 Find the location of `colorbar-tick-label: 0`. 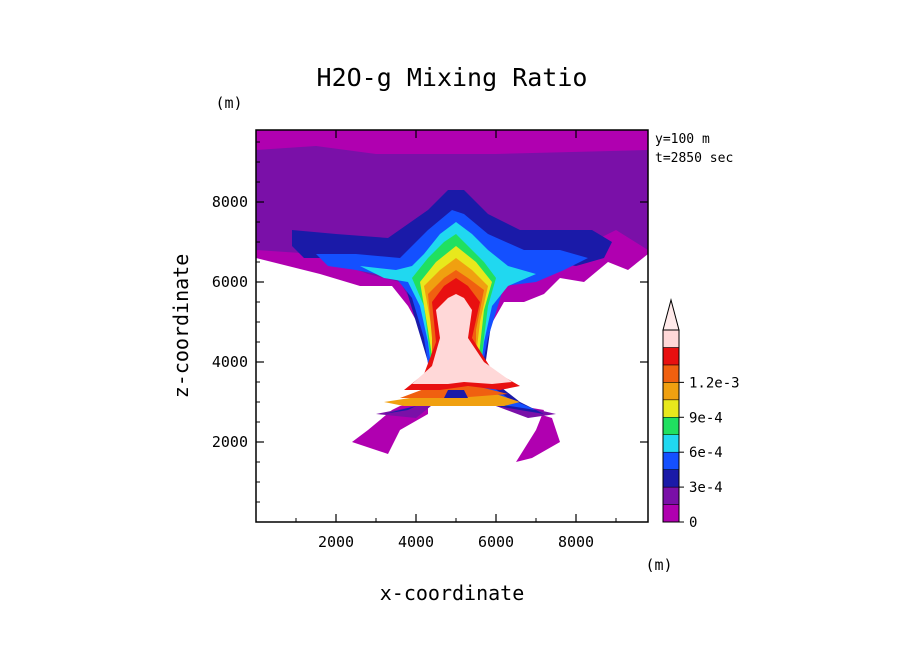

colorbar-tick-label: 0 is located at coordinates (693, 523).